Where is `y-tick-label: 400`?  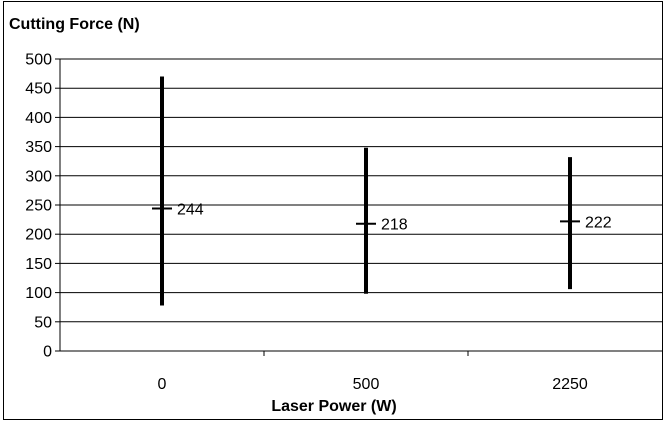
y-tick-label: 400 is located at coordinates (38, 118).